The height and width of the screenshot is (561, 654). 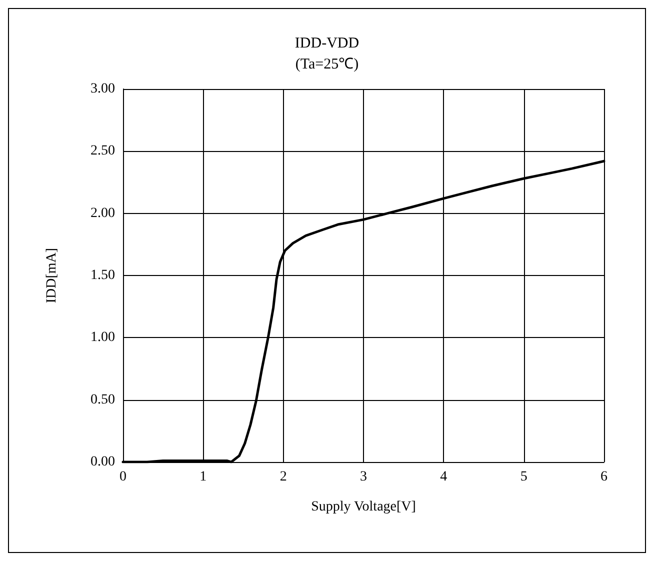 I want to click on x-tick-label: 1, so click(x=203, y=477).